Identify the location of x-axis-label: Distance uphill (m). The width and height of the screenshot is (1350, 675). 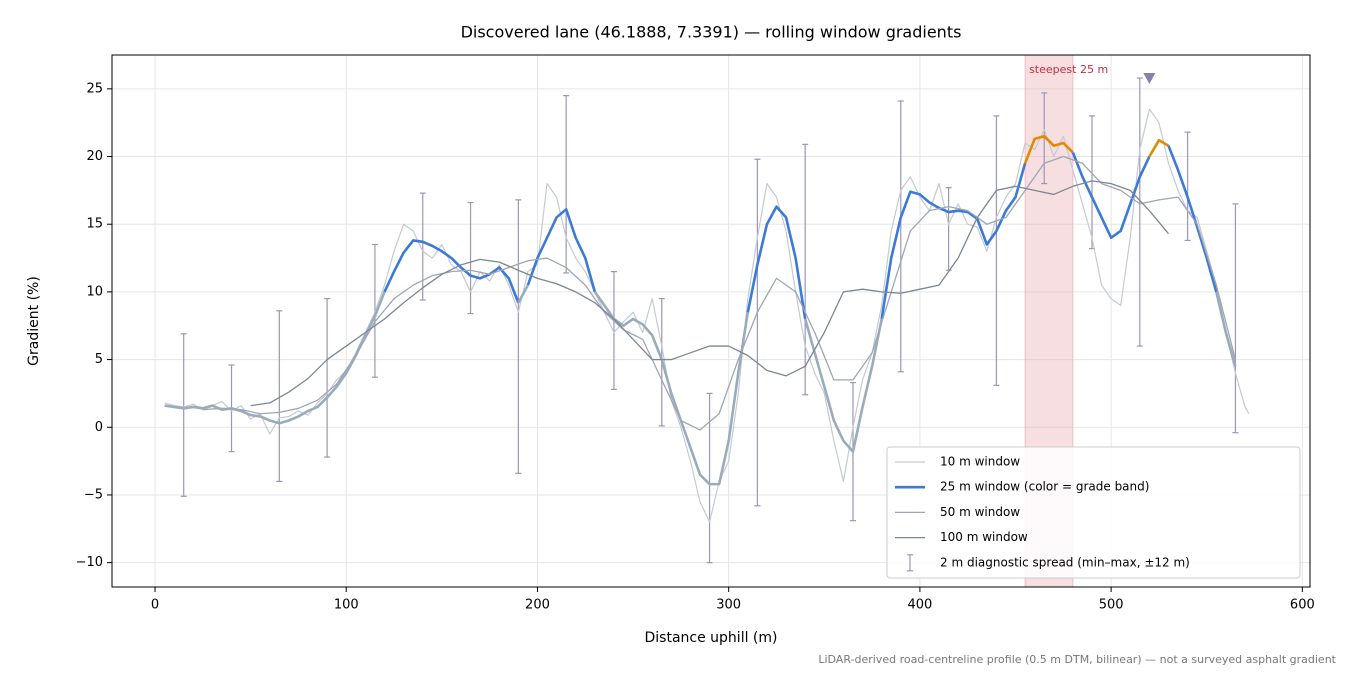
(711, 638).